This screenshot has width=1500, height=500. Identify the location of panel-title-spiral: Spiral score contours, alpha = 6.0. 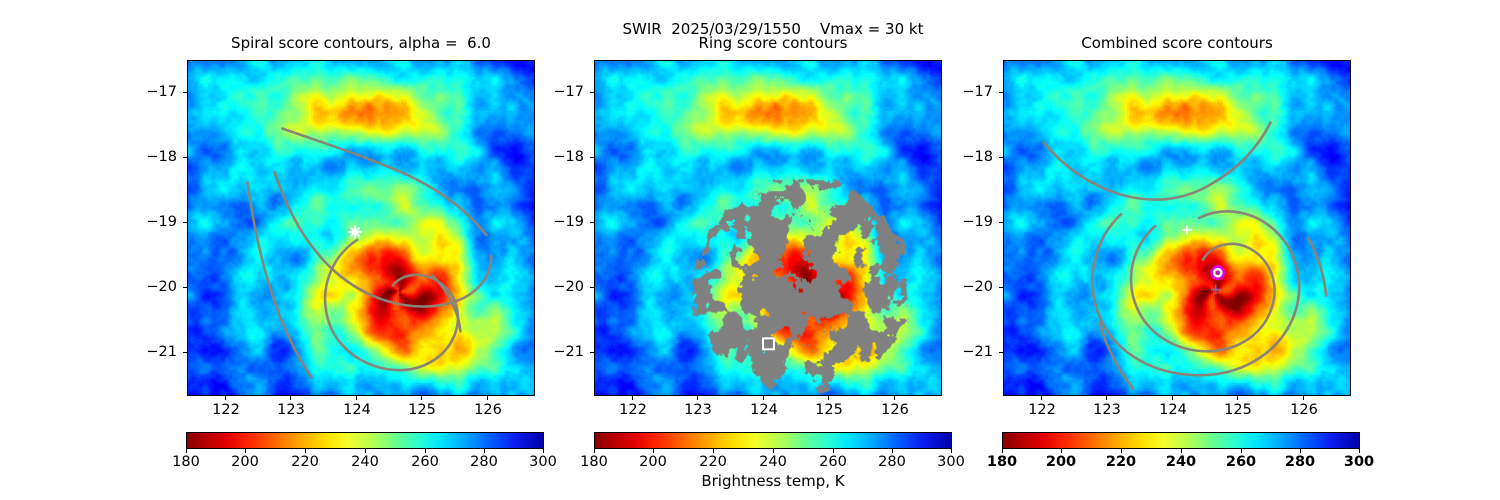
(361, 43).